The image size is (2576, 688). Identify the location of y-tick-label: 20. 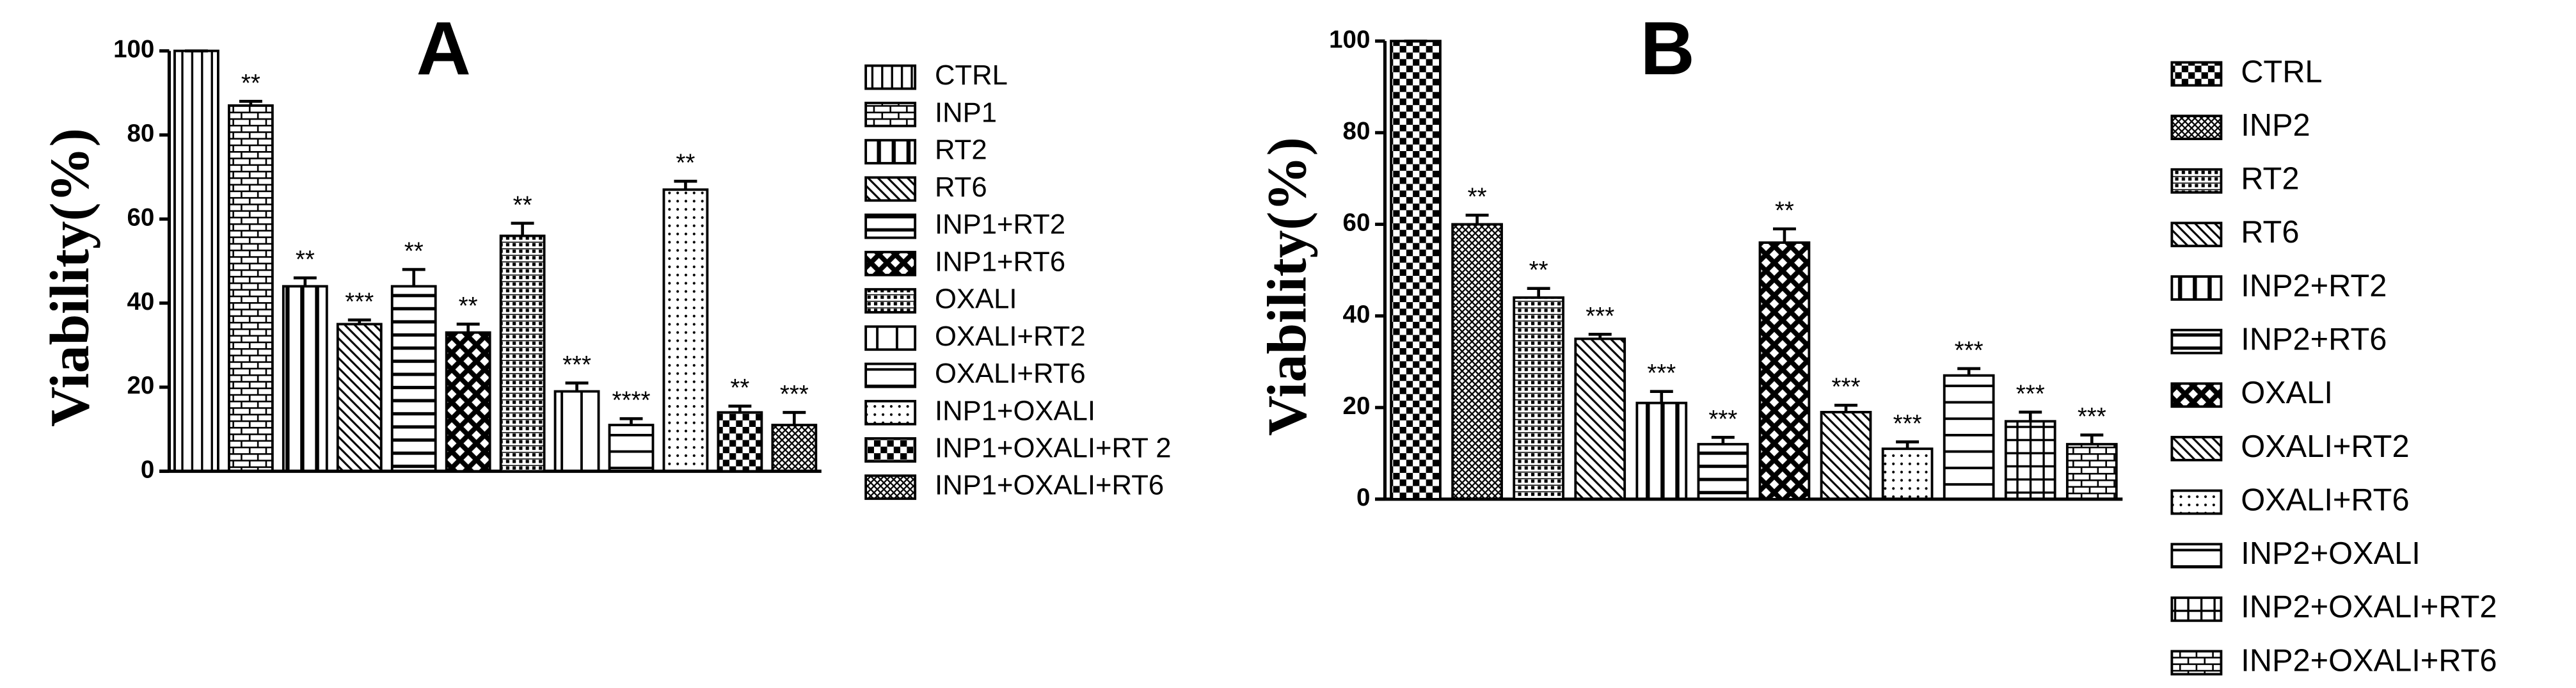
(141, 385).